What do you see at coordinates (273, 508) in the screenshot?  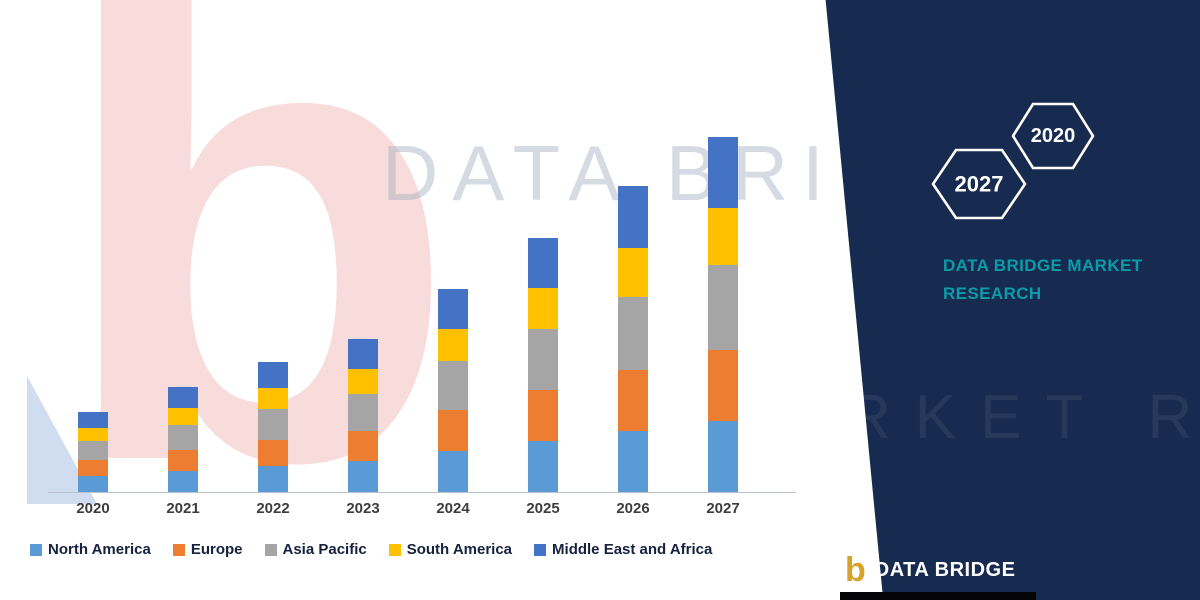 I see `x-axis-label-2022: 2022` at bounding box center [273, 508].